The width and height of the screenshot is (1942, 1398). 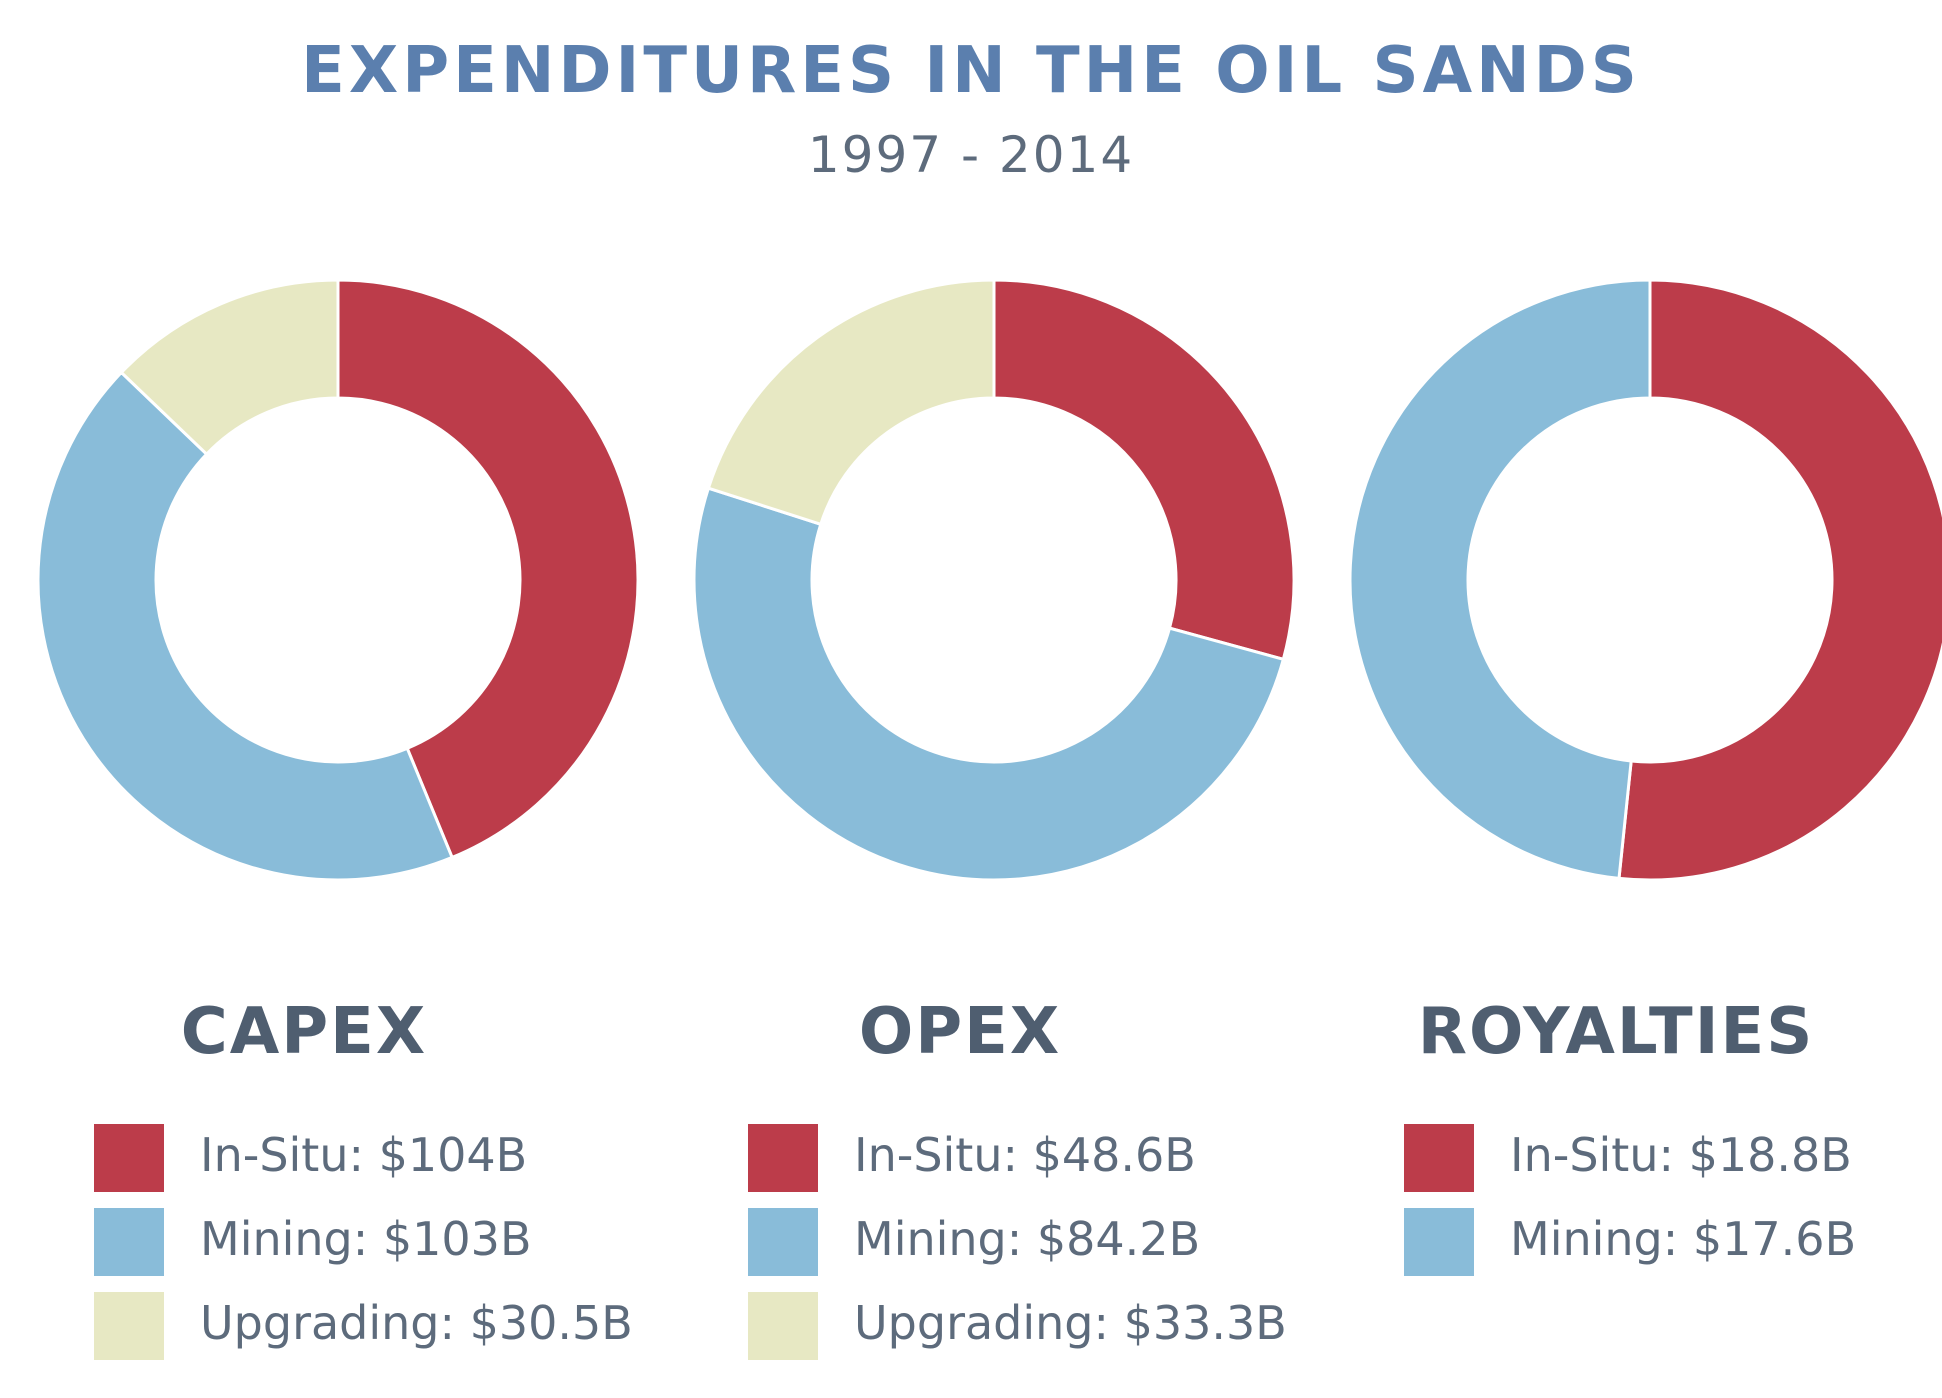 I want to click on royalties-panel-title: ROYALTIES, so click(x=1616, y=1032).